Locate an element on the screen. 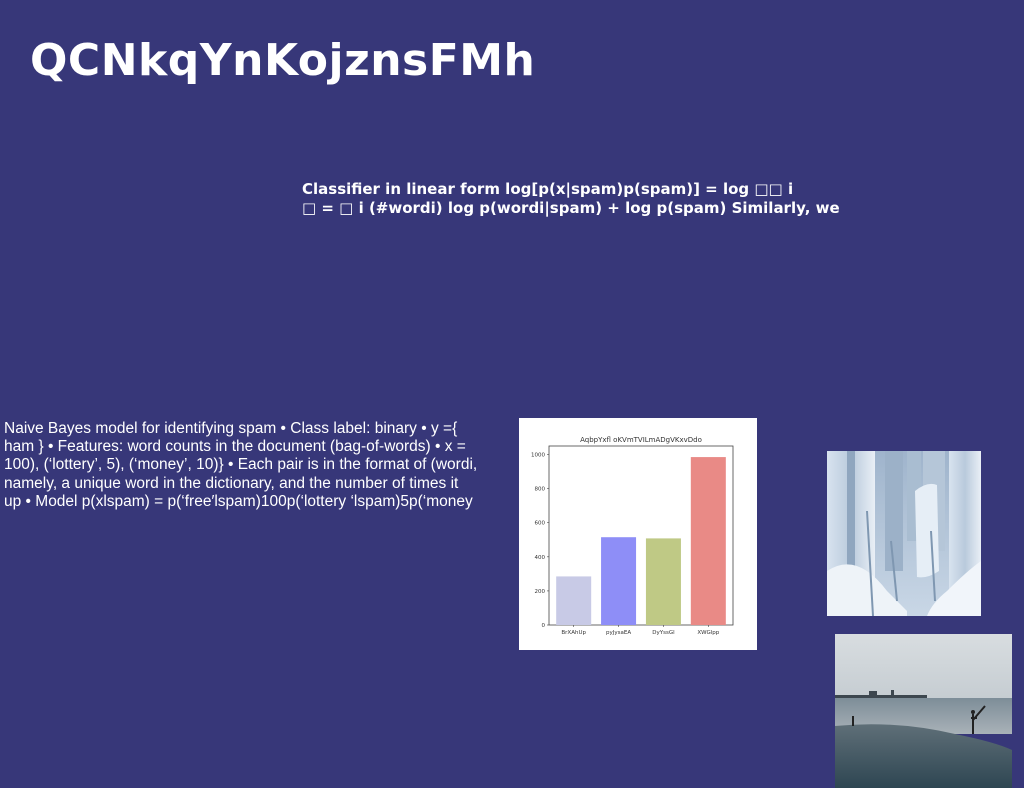 Image resolution: width=1024 pixels, height=788 pixels. beach-photo is located at coordinates (923, 711).